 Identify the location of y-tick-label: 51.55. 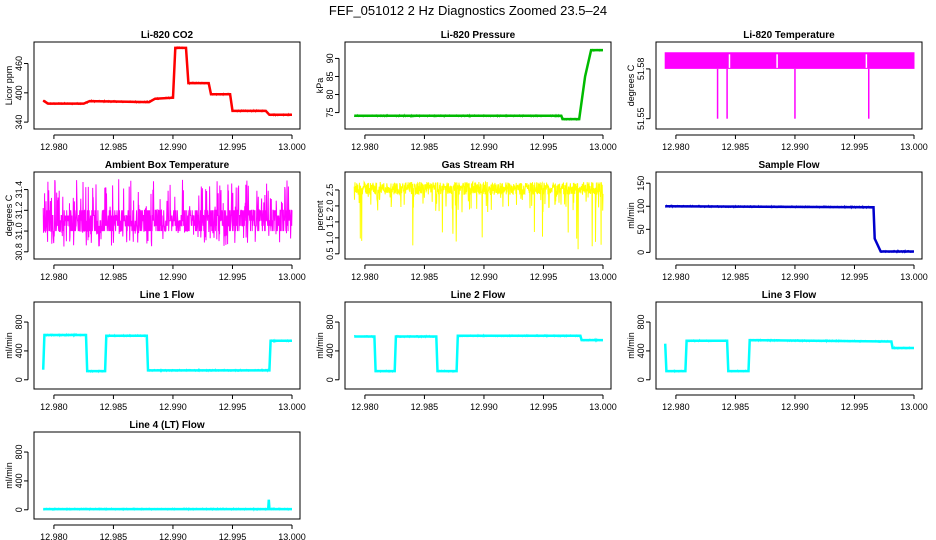
(641, 118).